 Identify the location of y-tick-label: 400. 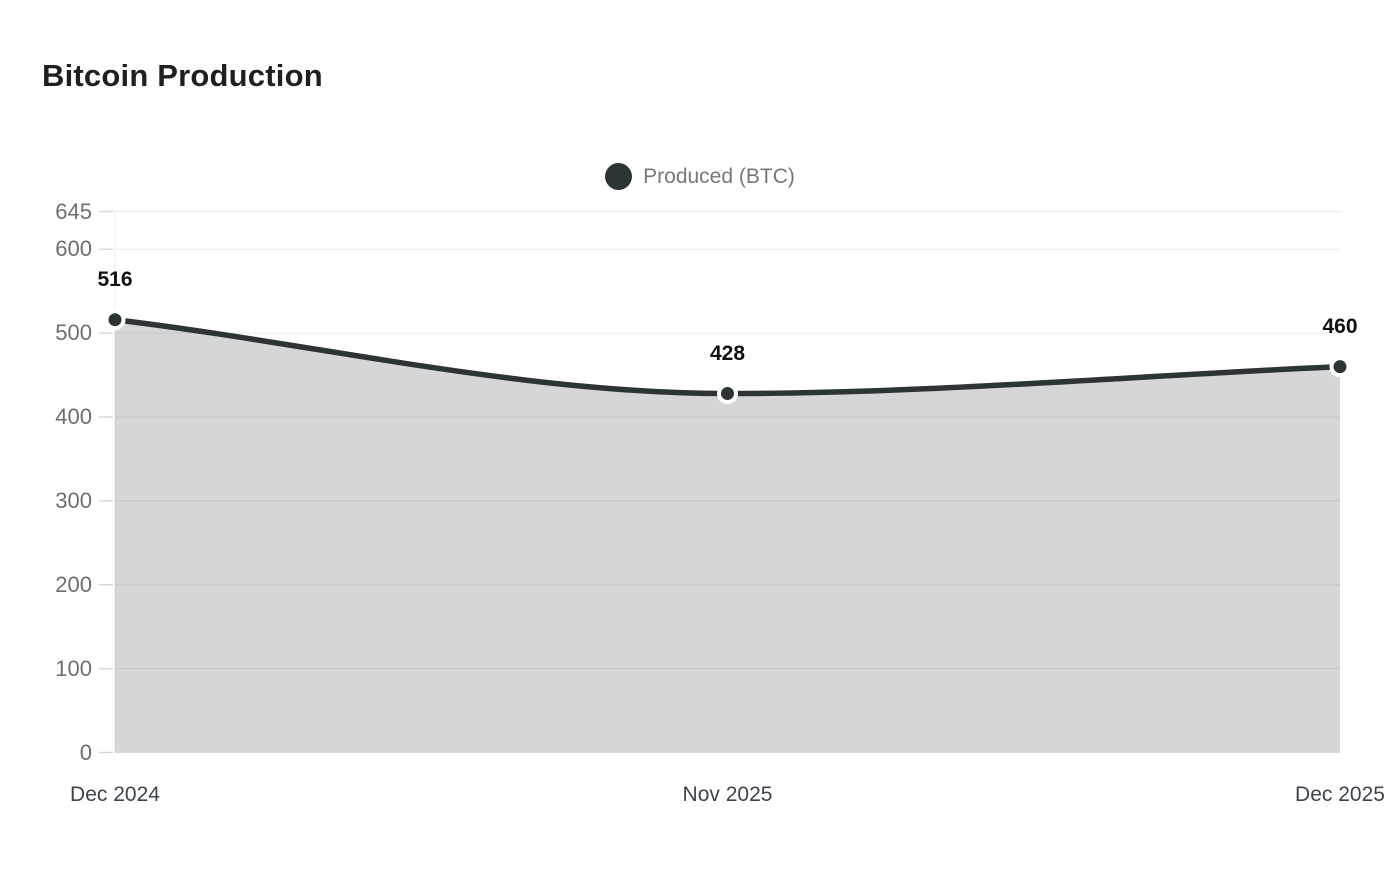
(73, 416).